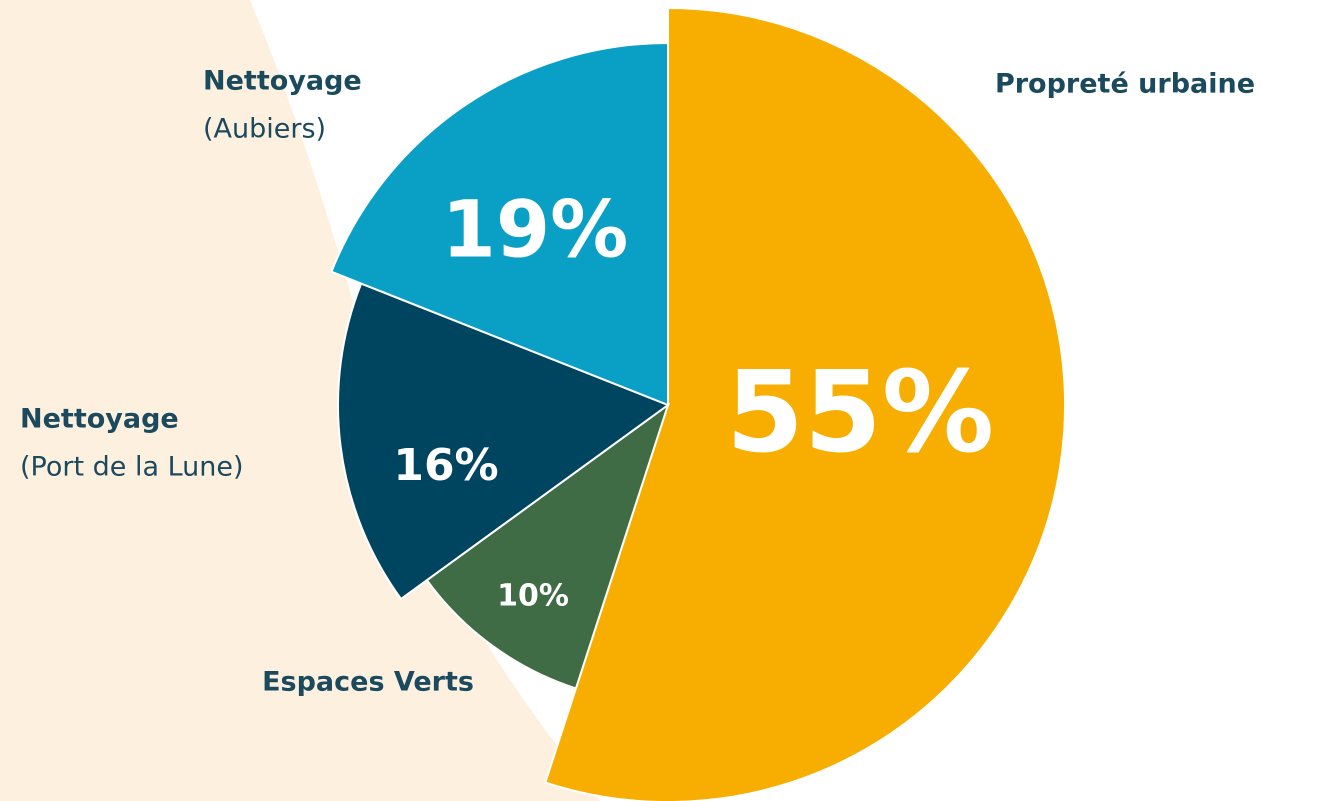 The image size is (1324, 801). Describe the element at coordinates (535, 230) in the screenshot. I see `value-label: 19%` at that location.